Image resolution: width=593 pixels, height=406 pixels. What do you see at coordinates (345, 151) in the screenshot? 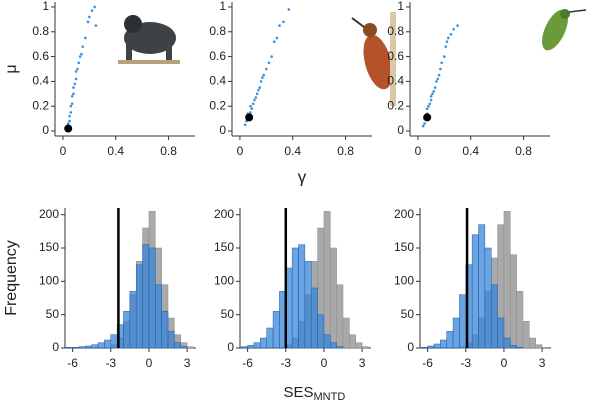
I see `x-tick-label: 0.8` at bounding box center [345, 151].